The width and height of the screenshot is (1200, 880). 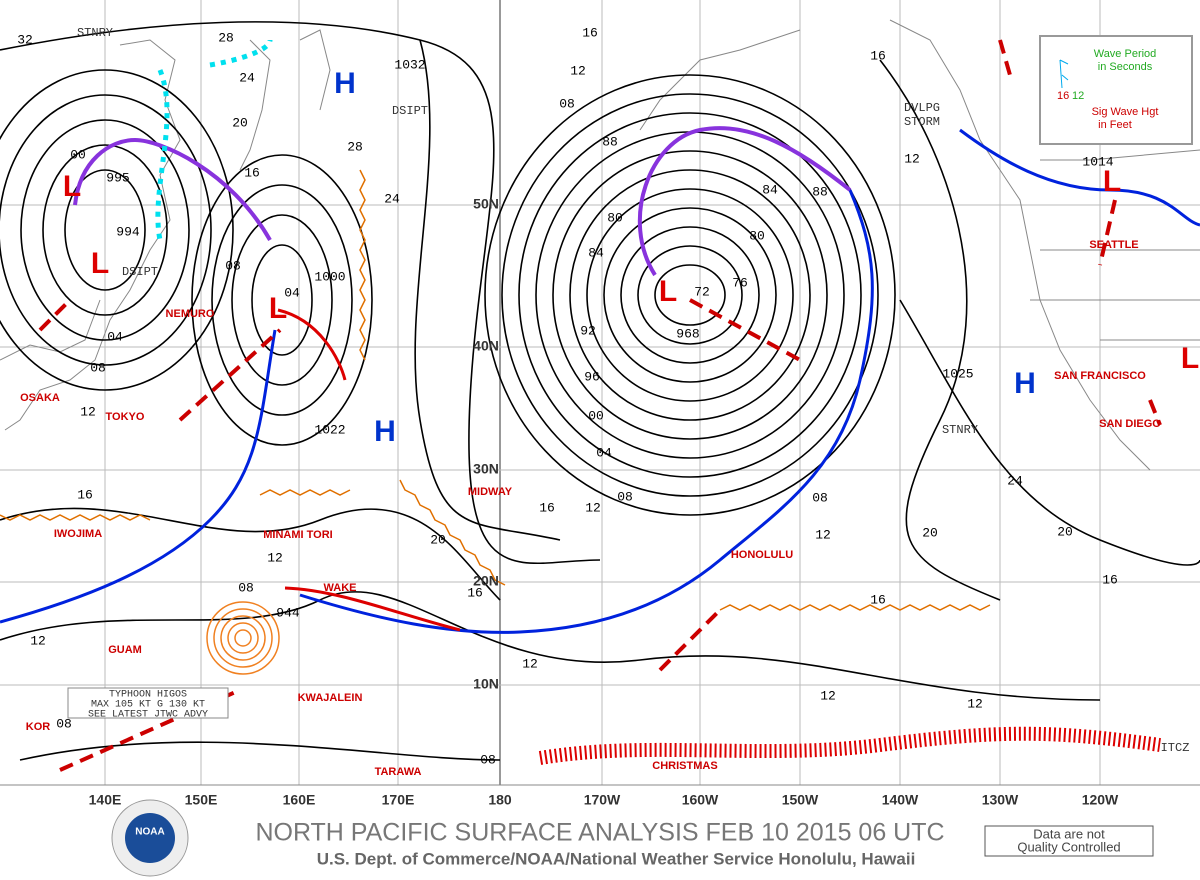 I want to click on typhoon-ring, so click(x=243, y=638).